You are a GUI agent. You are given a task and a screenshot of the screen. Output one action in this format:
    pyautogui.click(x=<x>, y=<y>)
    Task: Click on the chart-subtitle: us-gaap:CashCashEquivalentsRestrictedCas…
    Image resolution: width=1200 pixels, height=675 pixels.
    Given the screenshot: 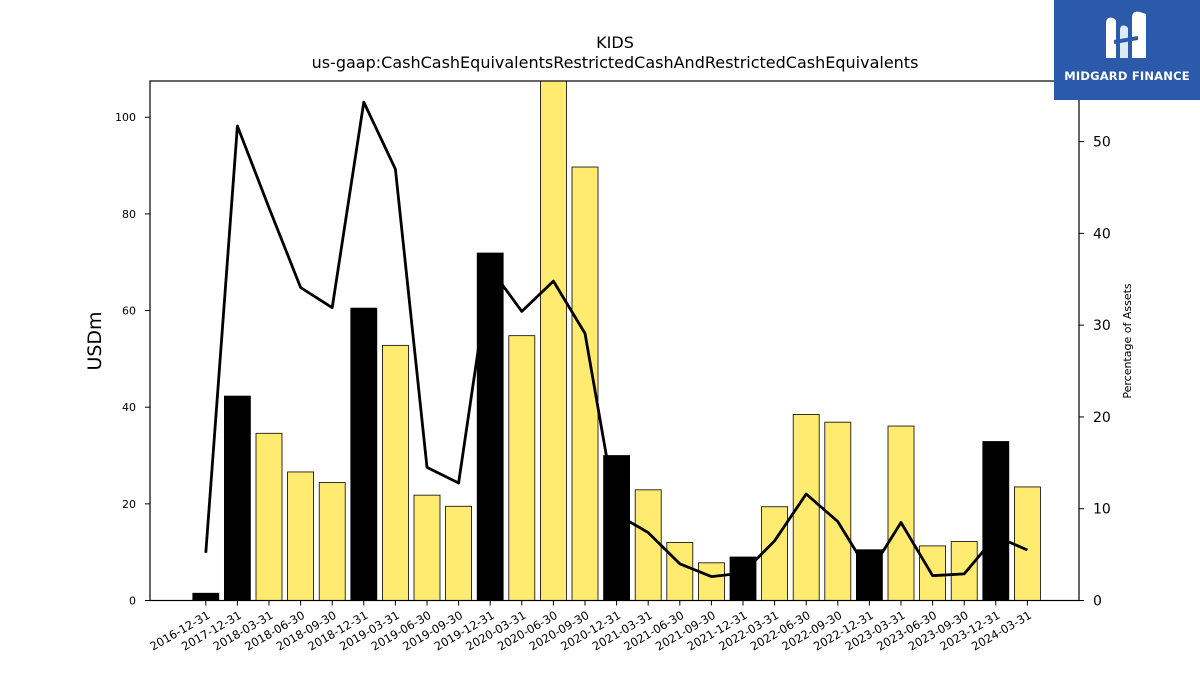 What is the action you would take?
    pyautogui.click(x=615, y=62)
    